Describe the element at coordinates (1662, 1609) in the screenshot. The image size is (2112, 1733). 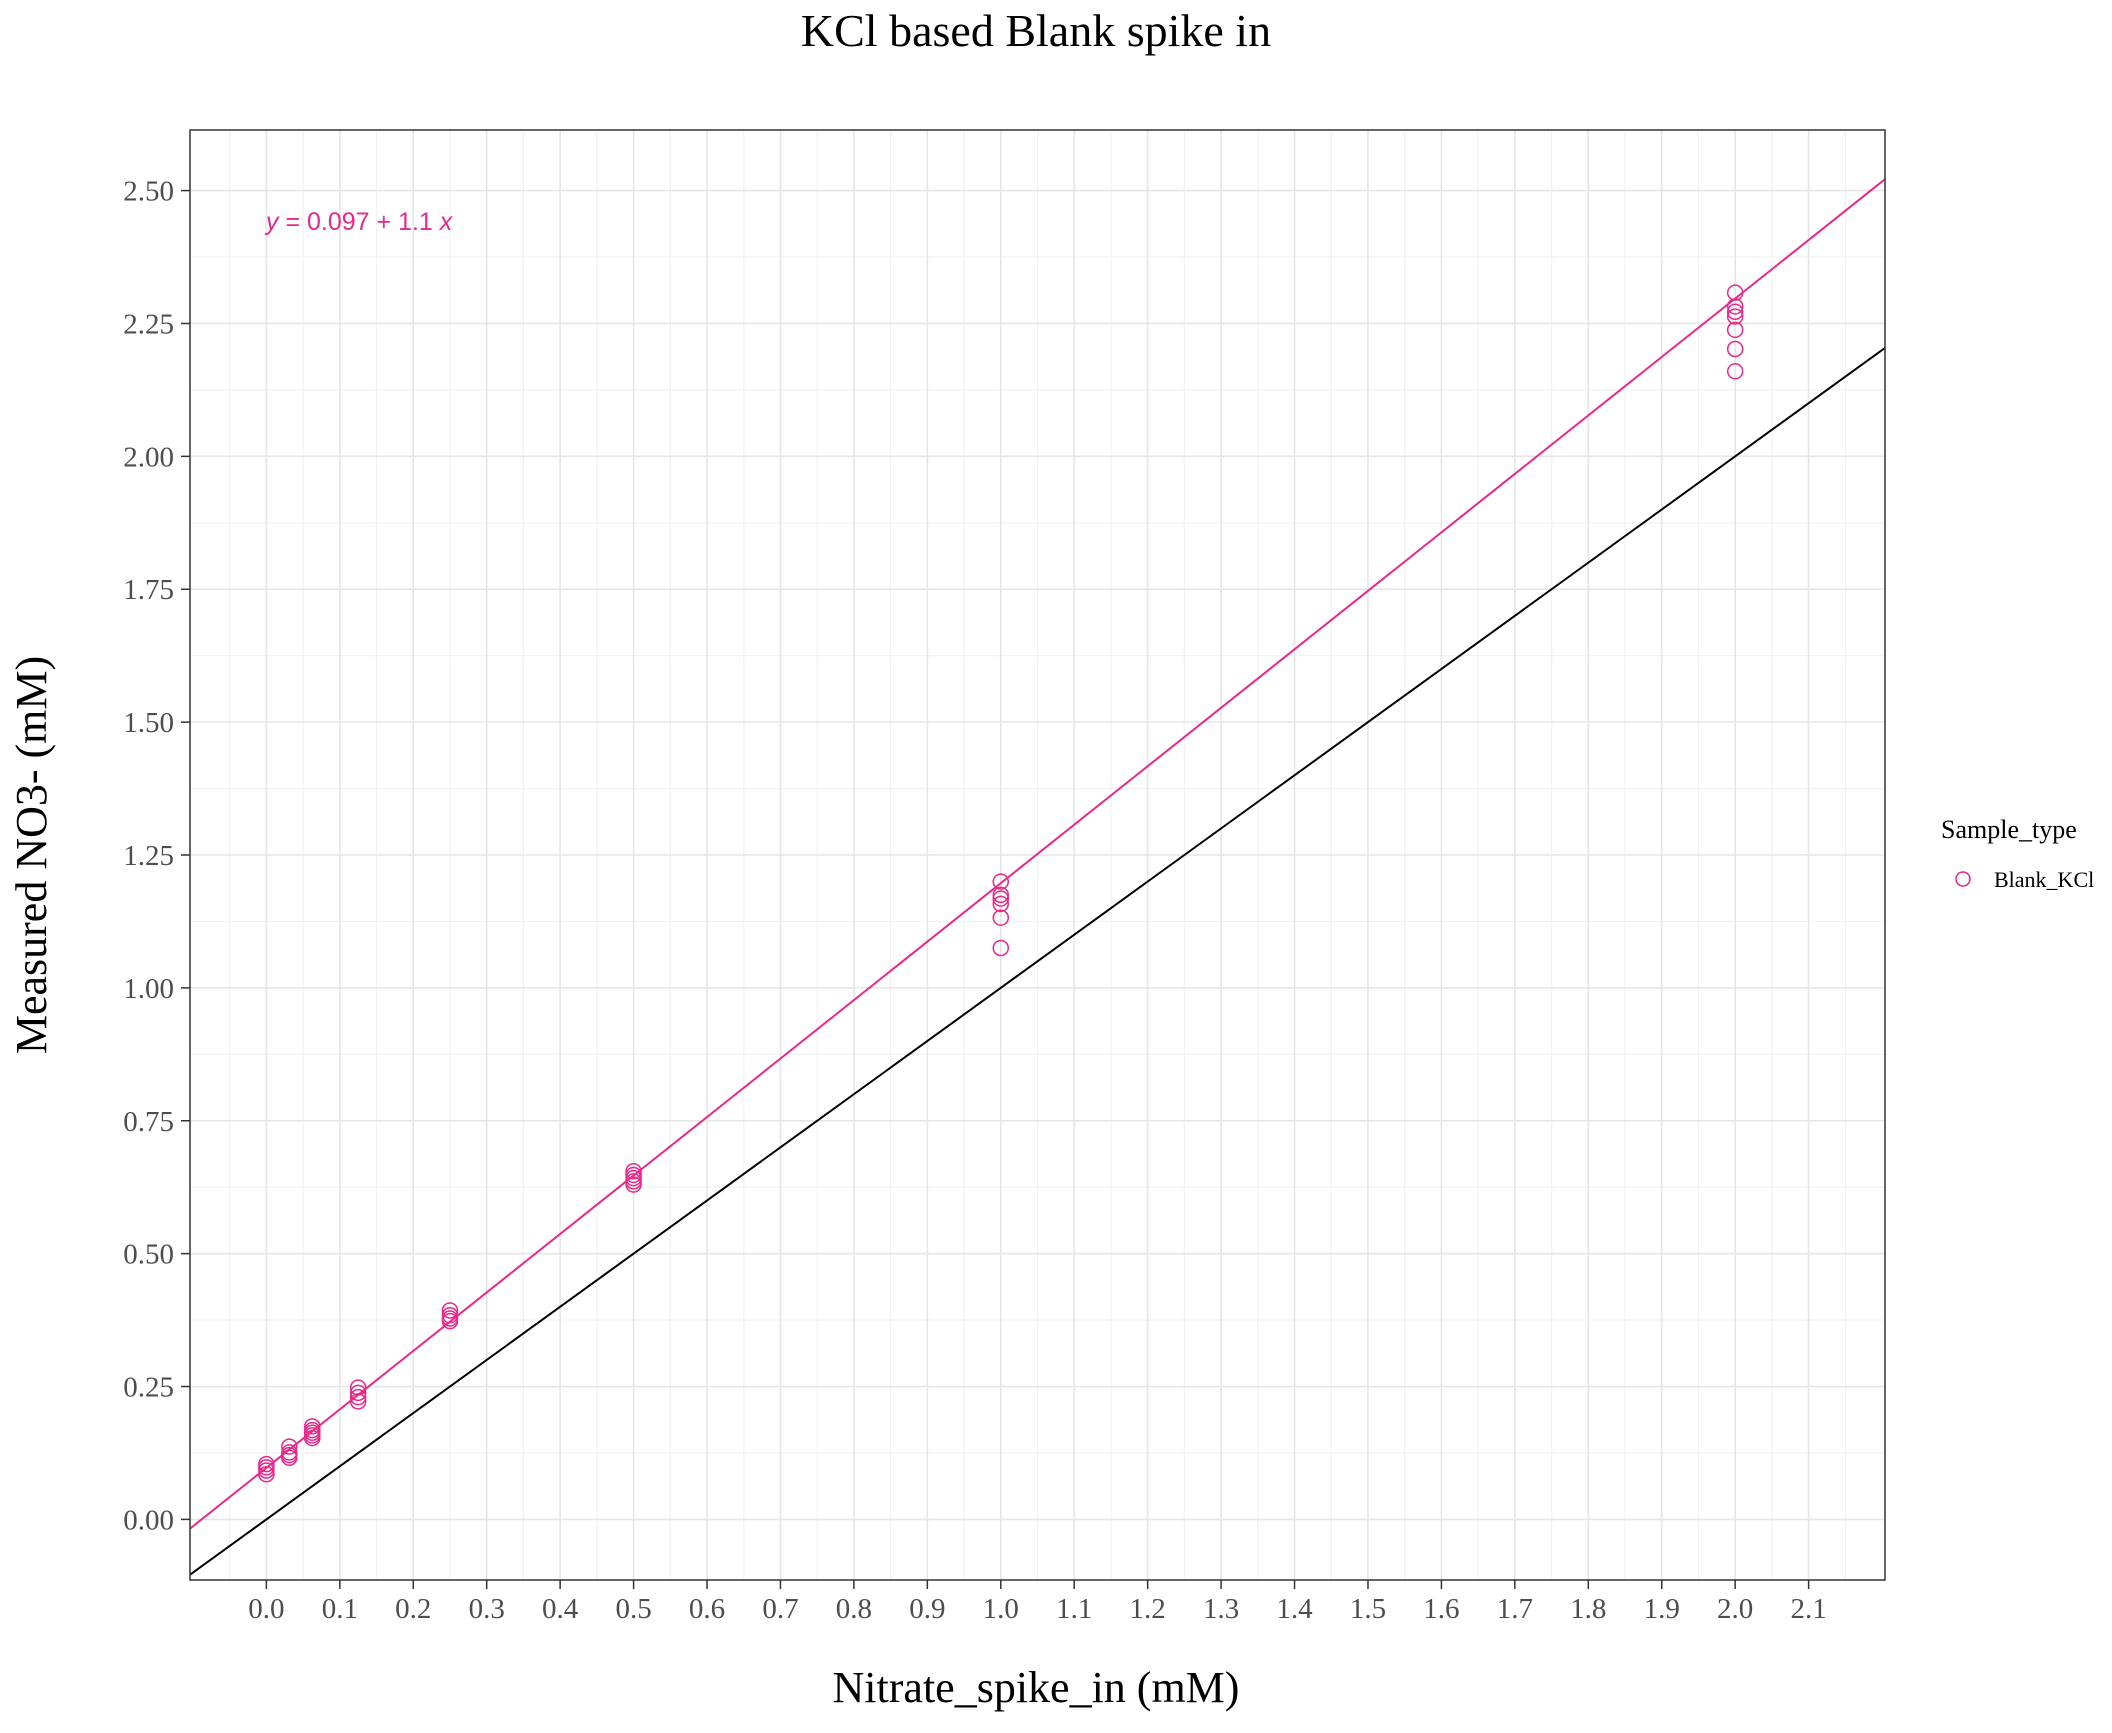
I see `x-tick-label: 1.9` at that location.